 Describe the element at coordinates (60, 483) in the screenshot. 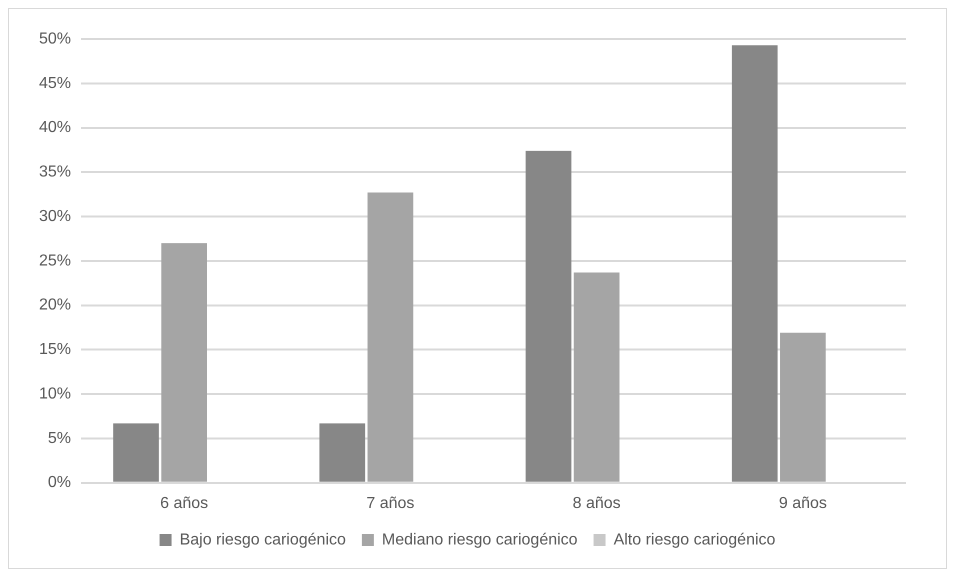

I see `y-tick-label: 0%` at that location.